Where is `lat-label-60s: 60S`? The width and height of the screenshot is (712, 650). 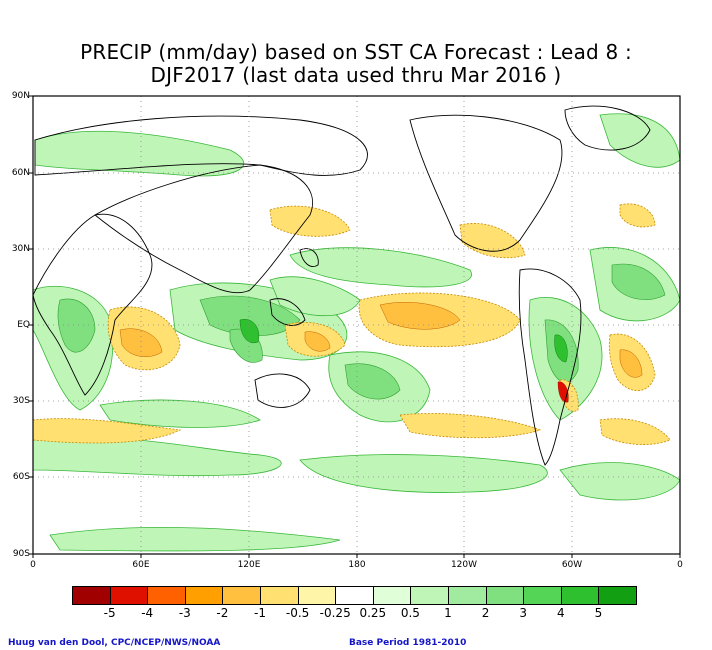 lat-label-60s: 60S is located at coordinates (21, 477).